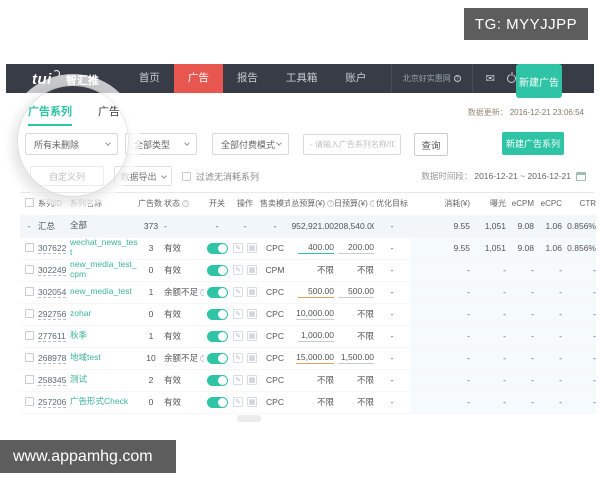 This screenshot has width=600, height=480. I want to click on nav-item-ads: 广告, so click(198, 78).